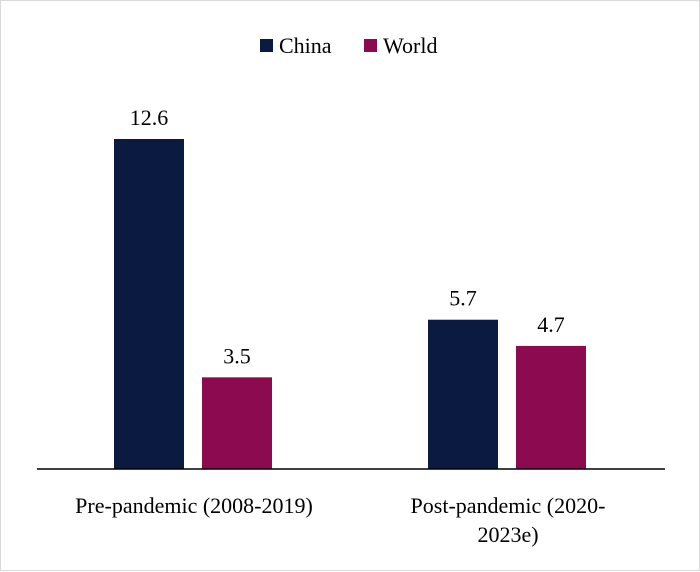  I want to click on data-label-world-2: 4.7, so click(551, 324).